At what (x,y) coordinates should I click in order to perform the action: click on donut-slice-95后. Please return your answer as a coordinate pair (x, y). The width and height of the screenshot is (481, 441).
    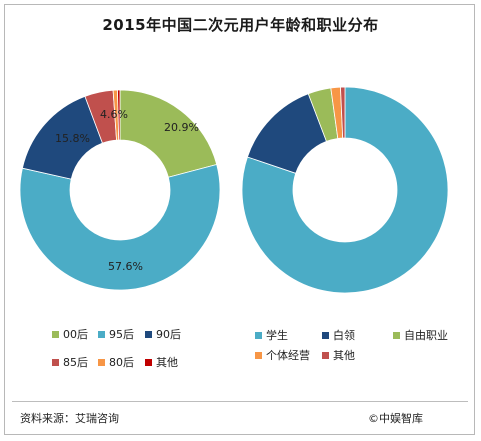
    Looking at the image, I should click on (120, 227).